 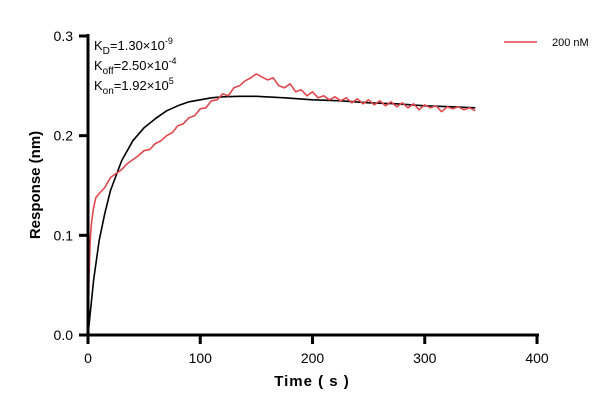 What do you see at coordinates (546, 43) in the screenshot?
I see `legend: 200 nM` at bounding box center [546, 43].